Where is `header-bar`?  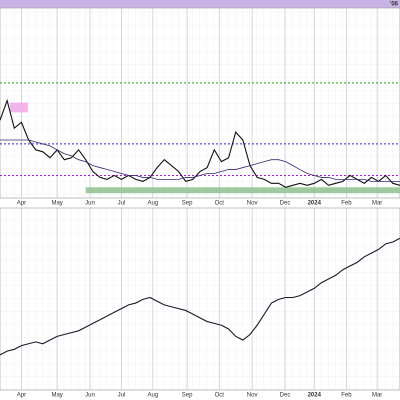
header-bar is located at coordinates (200, 4).